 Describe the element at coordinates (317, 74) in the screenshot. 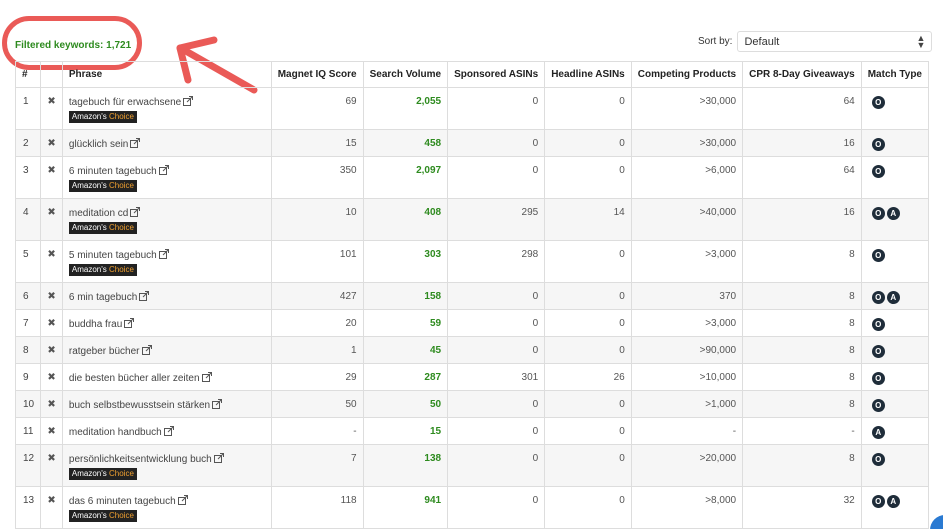

I see `col-magnet-iq-header: Magnet IQ Score` at that location.